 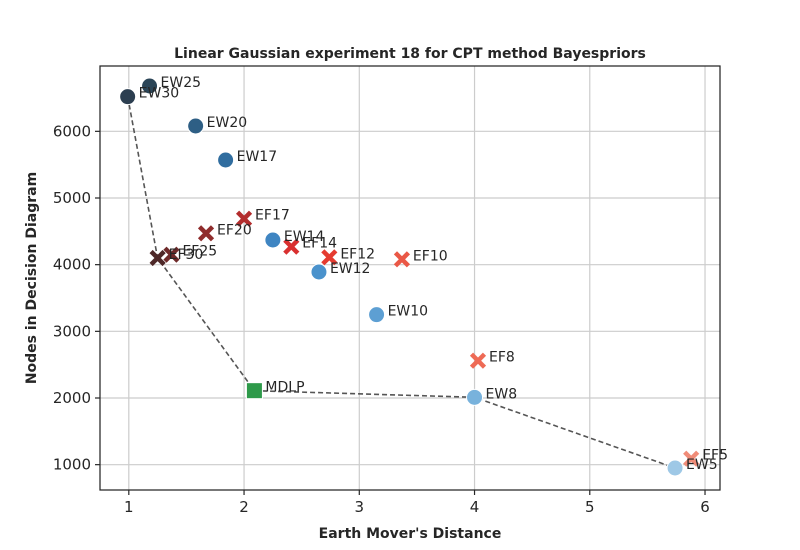 What do you see at coordinates (377, 315) in the screenshot?
I see `point-ew10` at bounding box center [377, 315].